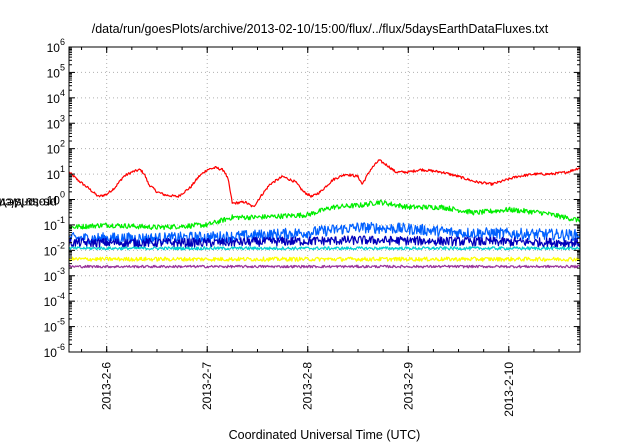 The width and height of the screenshot is (640, 448). I want to click on y-tick-label: 10⁻³, so click(54, 275).